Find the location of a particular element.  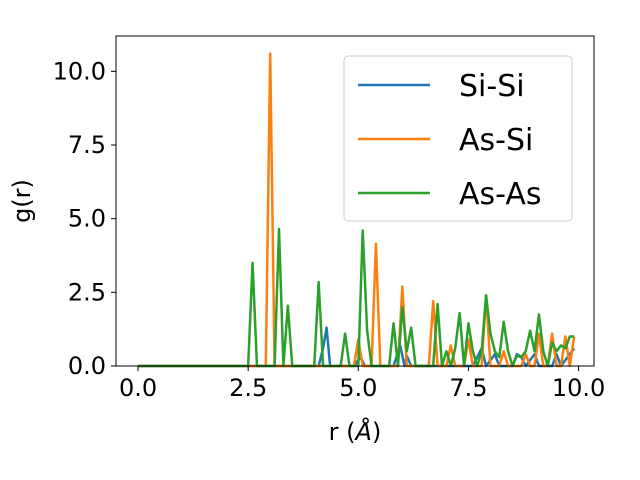

y-tick-label: 10.0 is located at coordinates (79, 71).